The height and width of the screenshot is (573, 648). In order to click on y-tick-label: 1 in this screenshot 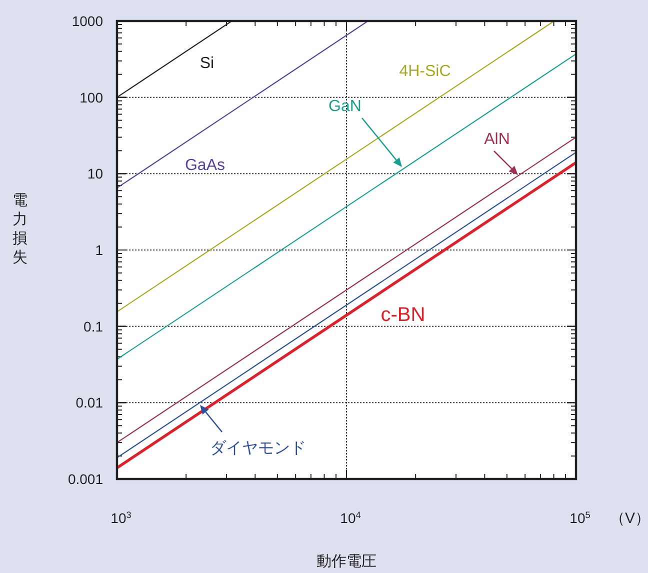, I will do `click(99, 250)`.